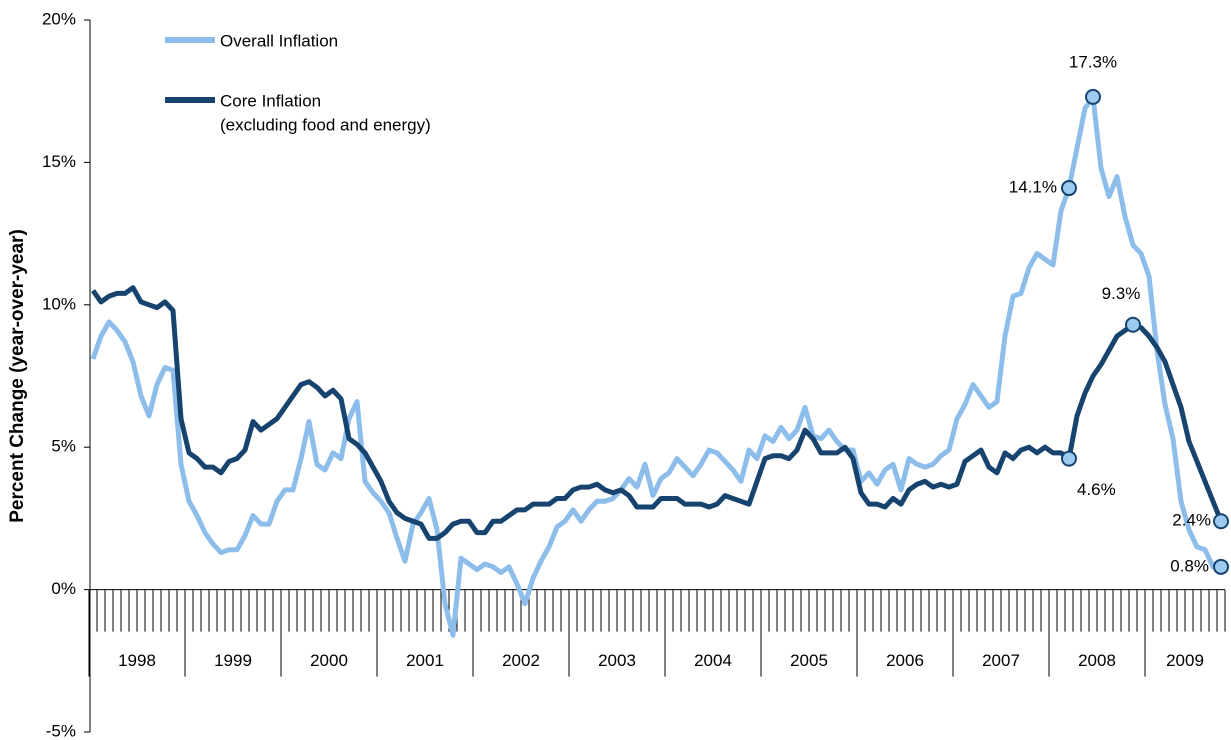  Describe the element at coordinates (59, 18) in the screenshot. I see `y-tick-label: 20%` at that location.